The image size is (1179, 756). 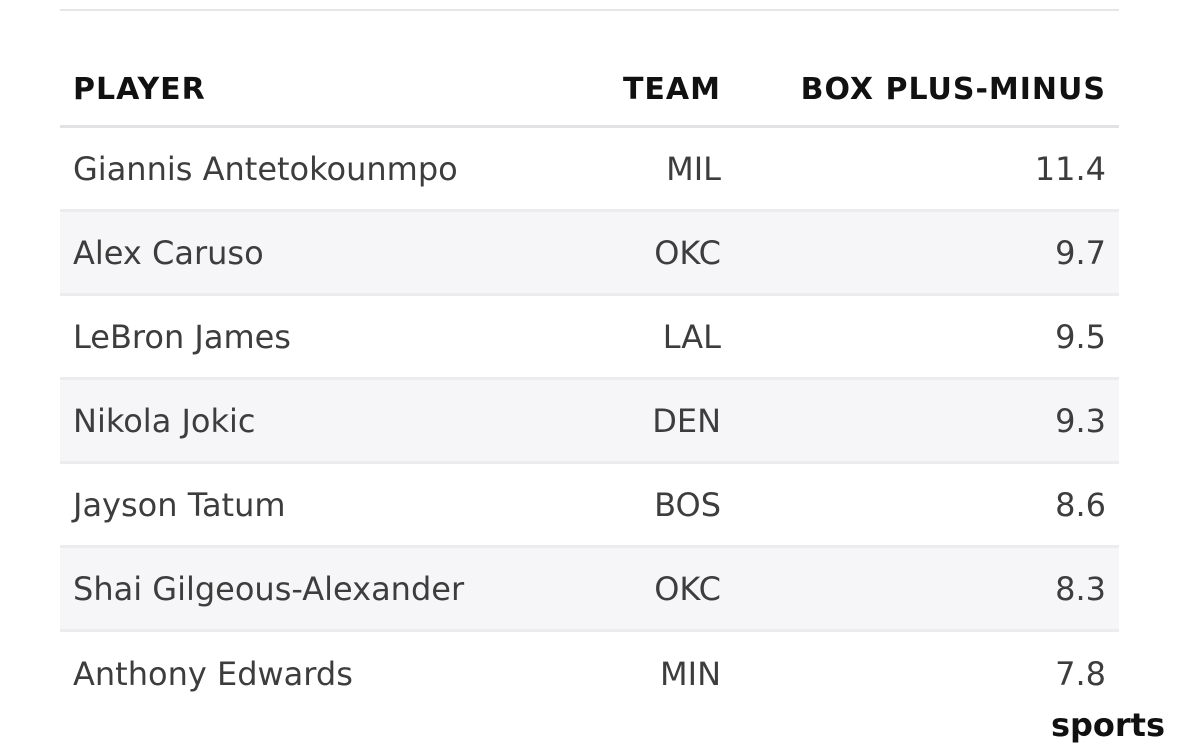 What do you see at coordinates (693, 168) in the screenshot?
I see `team-cell: MIL` at bounding box center [693, 168].